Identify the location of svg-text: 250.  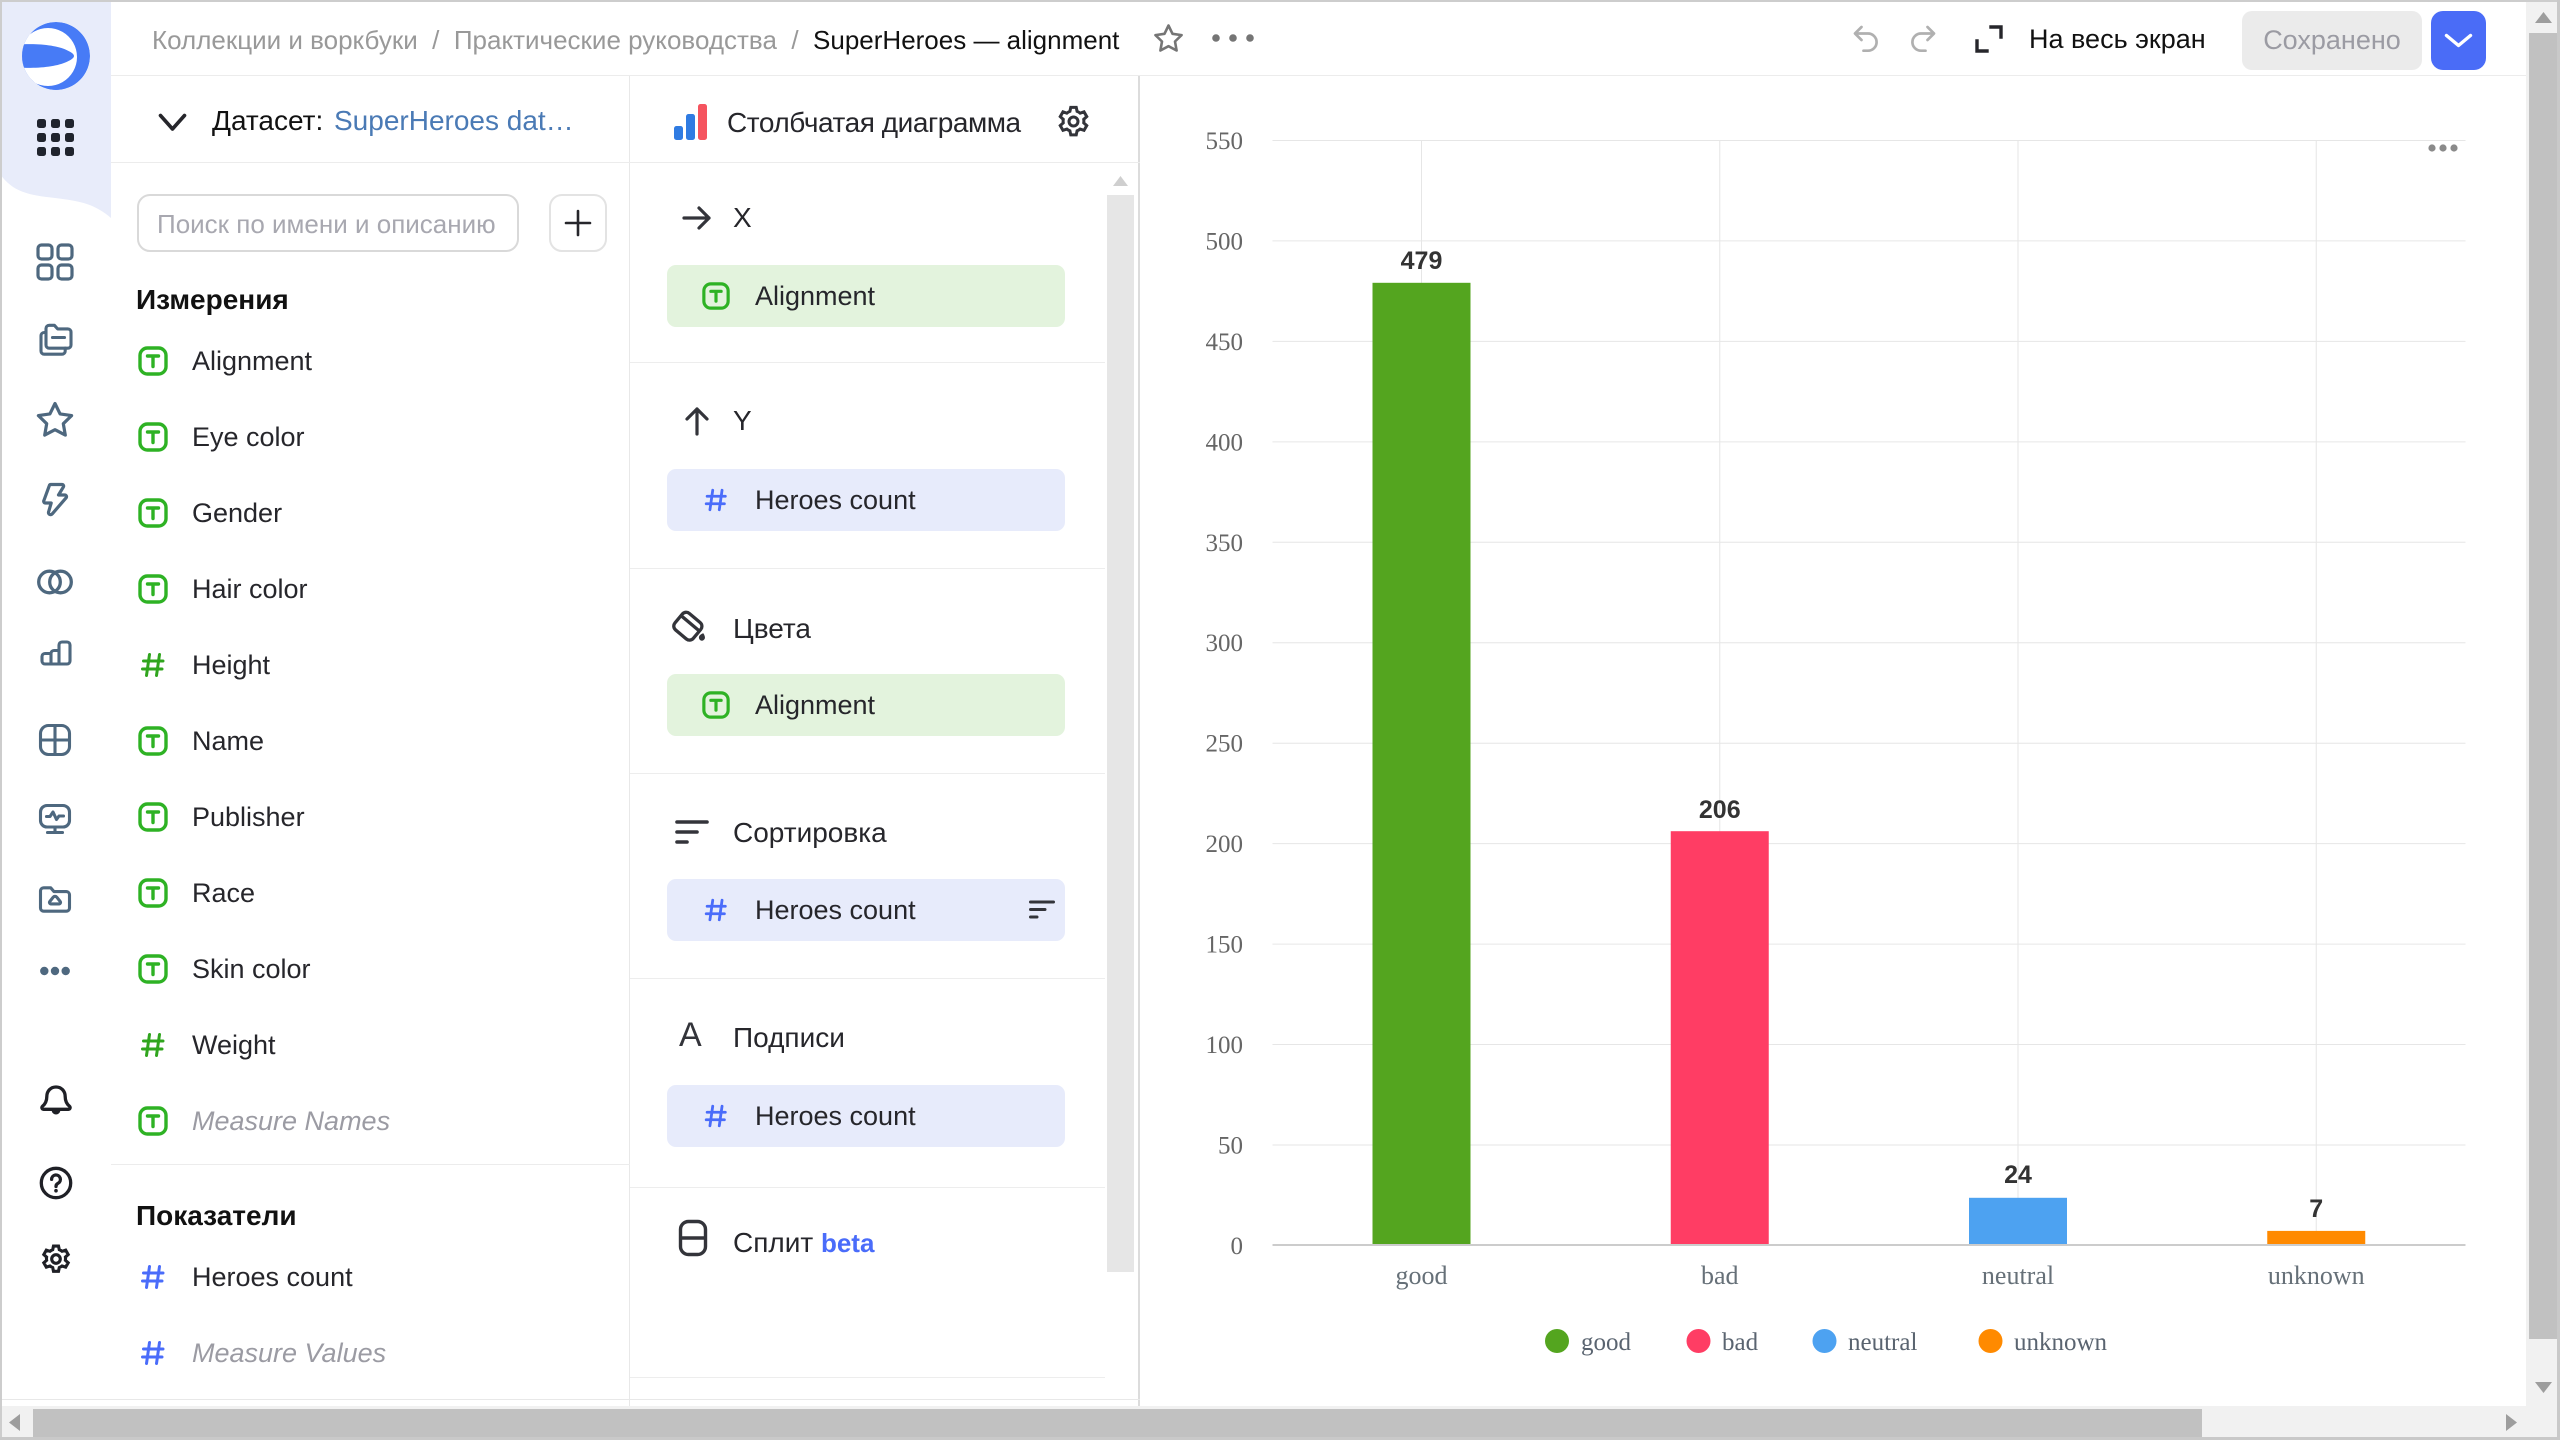
(1225, 744).